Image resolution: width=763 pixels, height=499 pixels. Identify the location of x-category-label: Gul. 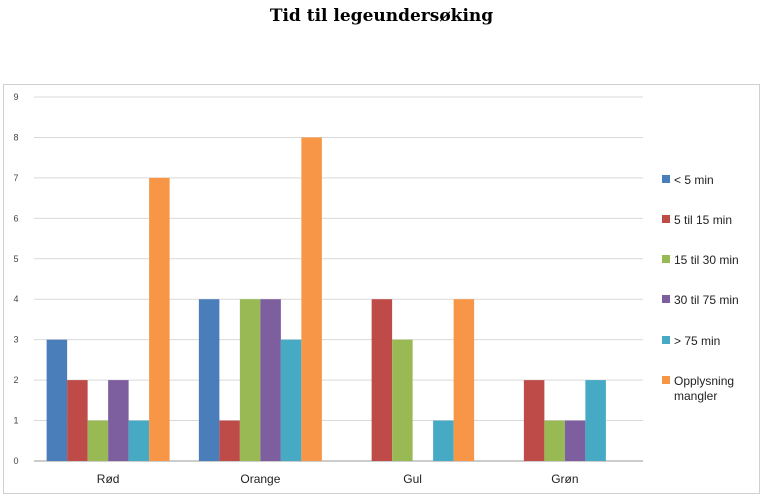
(412, 479).